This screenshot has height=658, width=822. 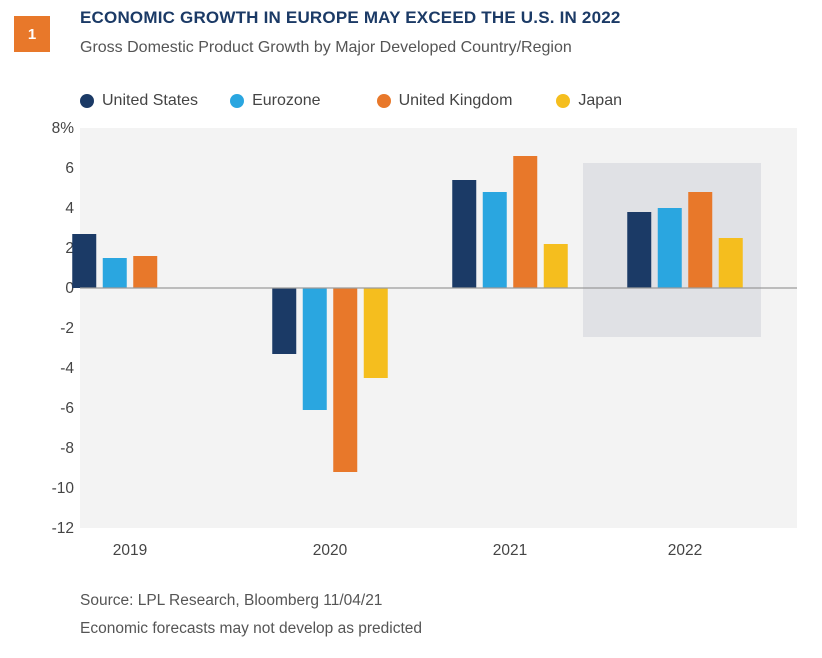 I want to click on legend-label: United Kingdom, so click(x=455, y=100).